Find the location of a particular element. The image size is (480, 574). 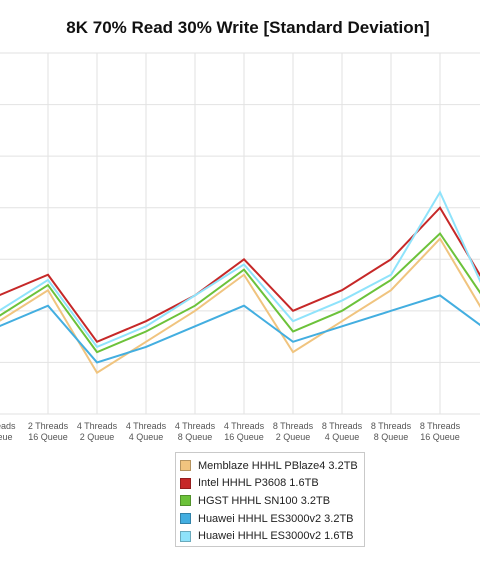

legend-item: Memblaze HHHL PBlaze4 3.2TB is located at coordinates (272, 466).